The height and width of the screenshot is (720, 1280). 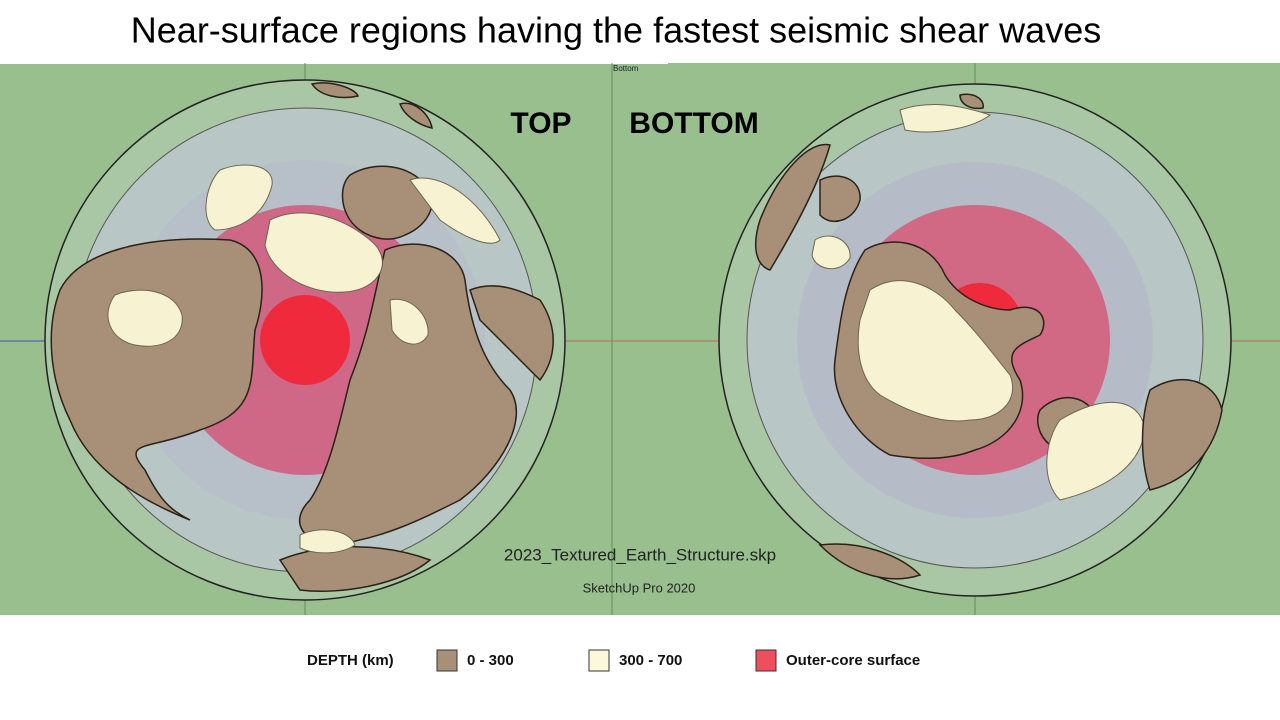 I want to click on legend-label: 300 - 700, so click(x=650, y=660).